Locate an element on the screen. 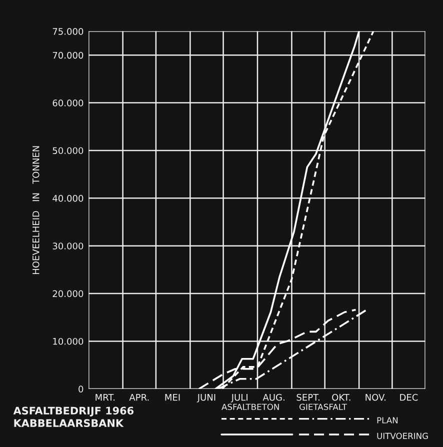  y-tick-label: 60.000 is located at coordinates (68, 103).